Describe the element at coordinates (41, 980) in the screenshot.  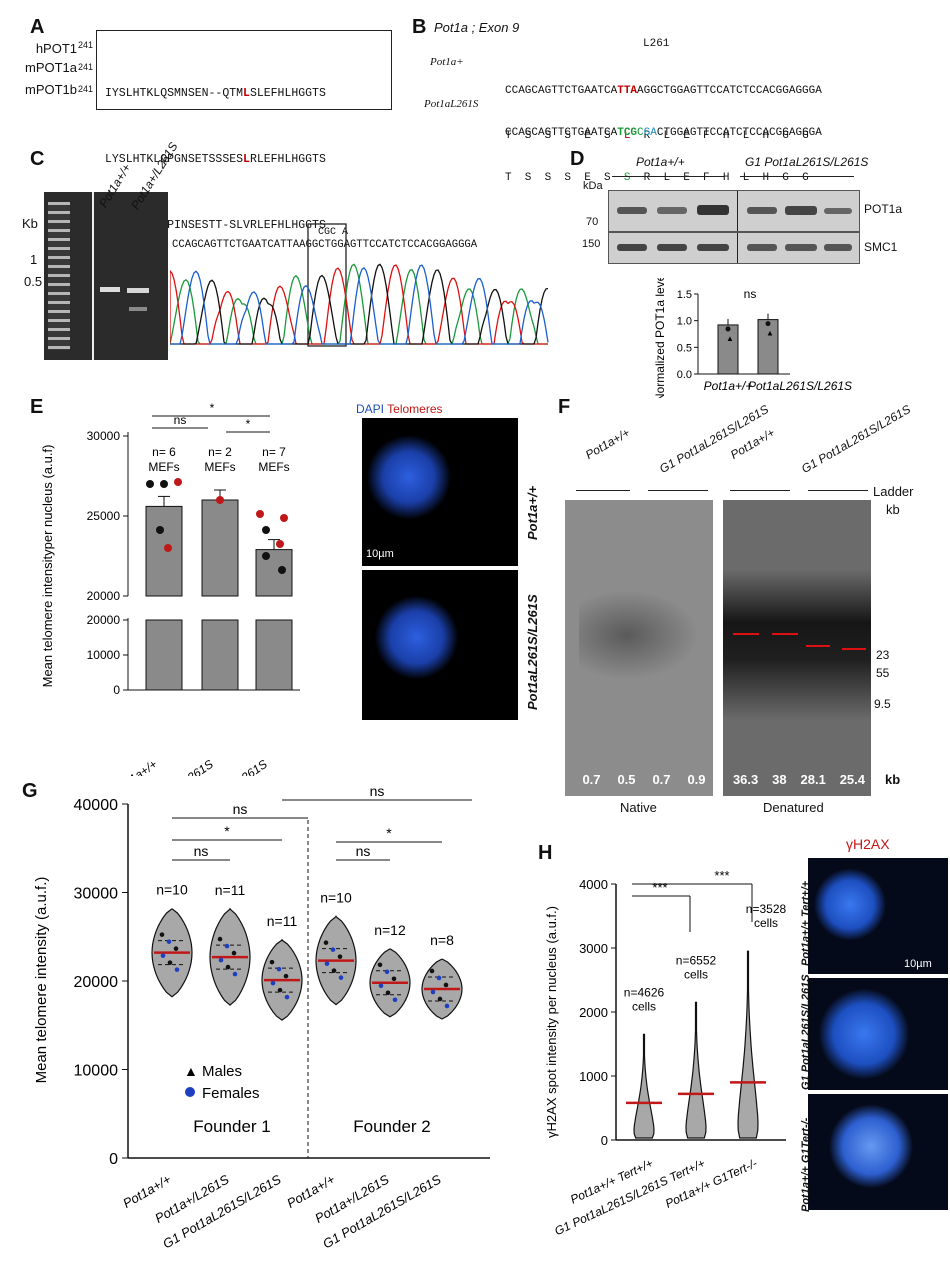
I see `y-axis-label: Mean telomere intensity (a.u.f.)` at that location.